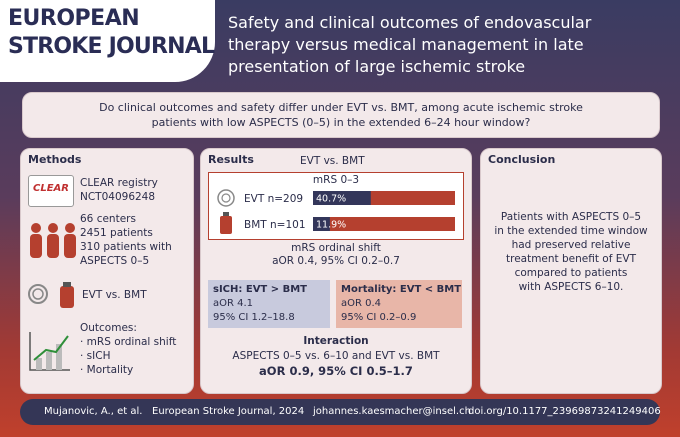 This screenshot has width=680, height=437. I want to click on value-label: 11.9%, so click(331, 225).